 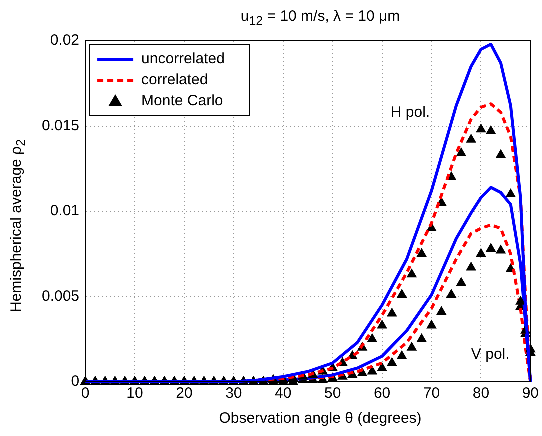 What do you see at coordinates (65, 41) in the screenshot?
I see `y-tick-label: 0.02` at bounding box center [65, 41].